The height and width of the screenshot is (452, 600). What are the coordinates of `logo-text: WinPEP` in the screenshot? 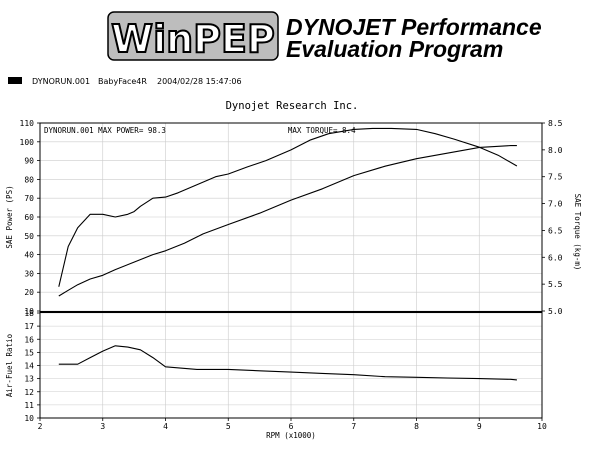 It's located at (193, 39).